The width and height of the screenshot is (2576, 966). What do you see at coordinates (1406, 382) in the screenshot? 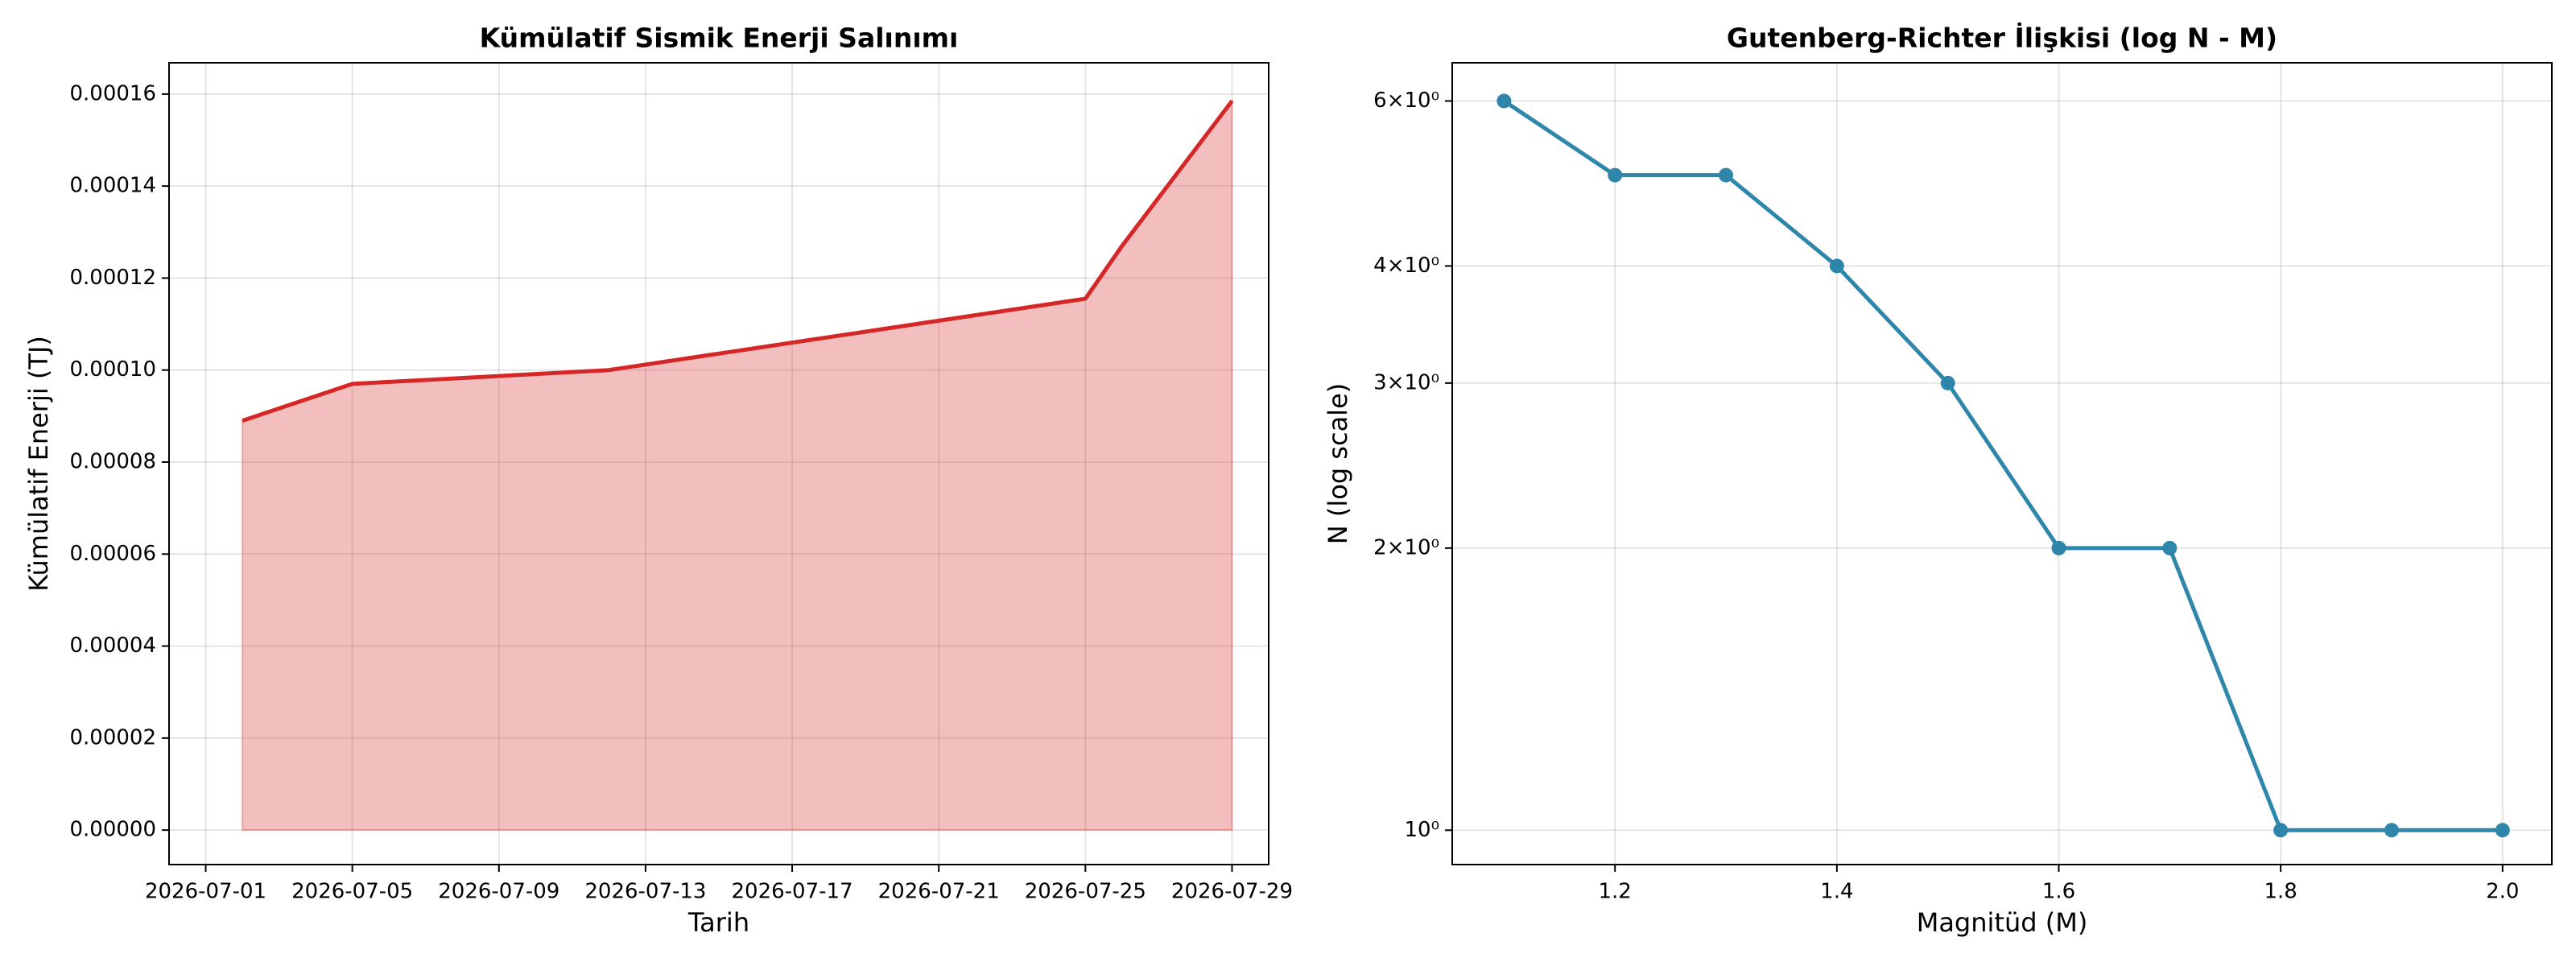
I see `y-tick-label: 3×10⁰` at bounding box center [1406, 382].